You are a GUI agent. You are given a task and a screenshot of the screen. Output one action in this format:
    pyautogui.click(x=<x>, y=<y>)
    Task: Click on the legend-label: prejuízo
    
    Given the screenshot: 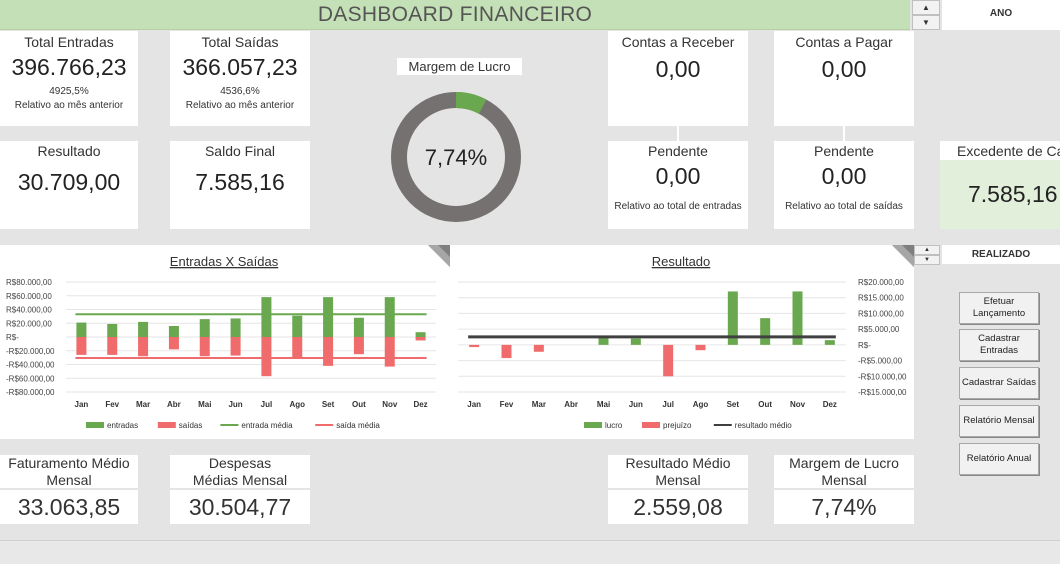 What is the action you would take?
    pyautogui.click(x=677, y=425)
    